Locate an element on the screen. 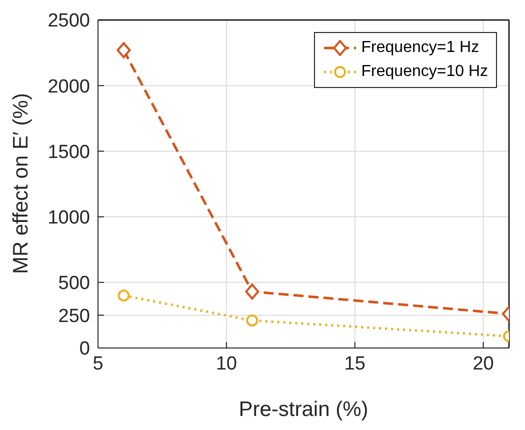 This screenshot has width=525, height=430. legend-label: Frequency=10 Hz is located at coordinates (424, 72).